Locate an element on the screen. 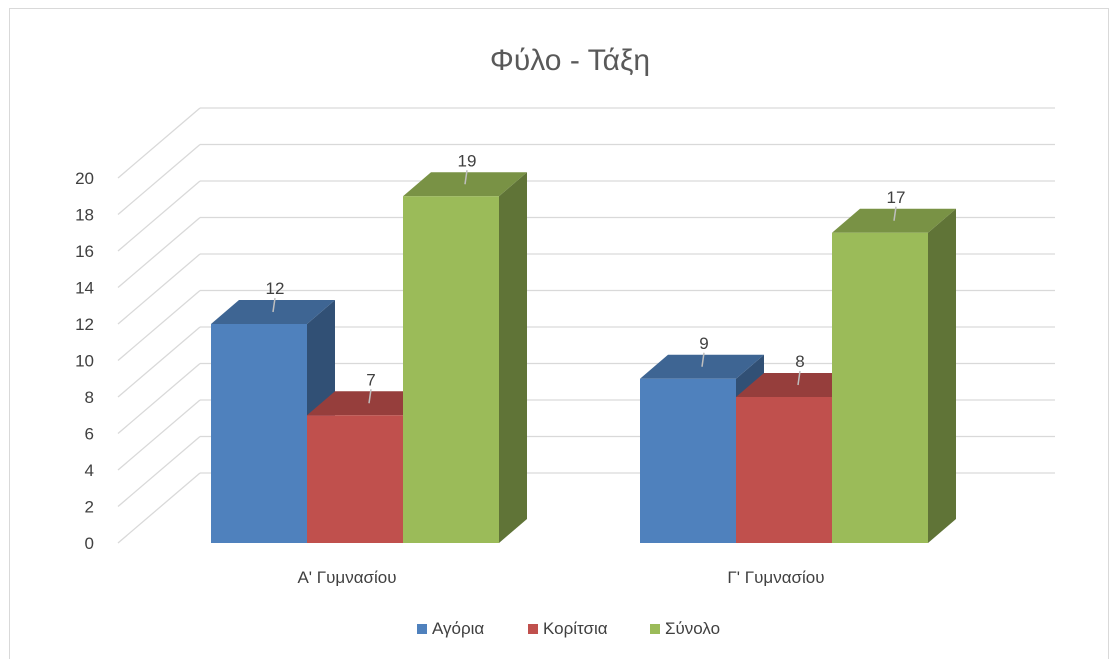  y-tick-label: 10 is located at coordinates (84, 361).